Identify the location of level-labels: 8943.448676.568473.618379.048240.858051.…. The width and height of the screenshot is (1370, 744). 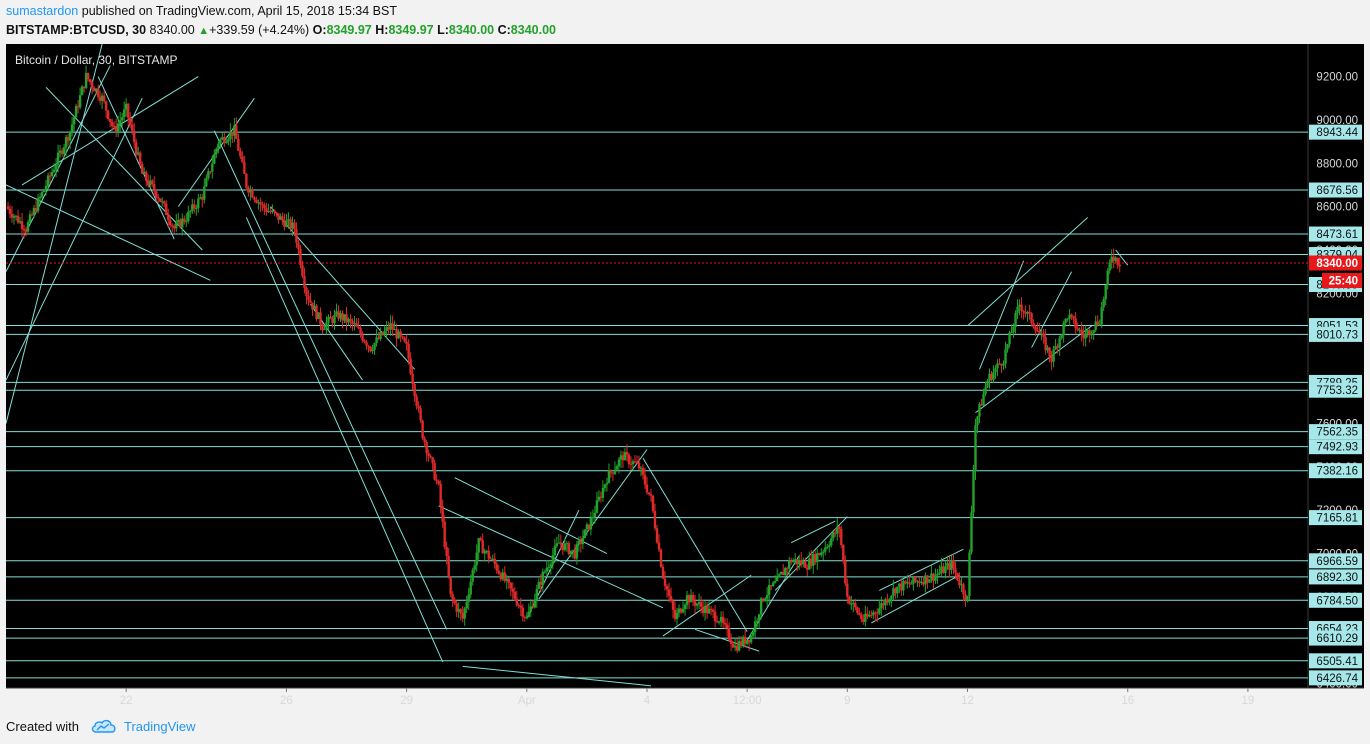
(1335, 405).